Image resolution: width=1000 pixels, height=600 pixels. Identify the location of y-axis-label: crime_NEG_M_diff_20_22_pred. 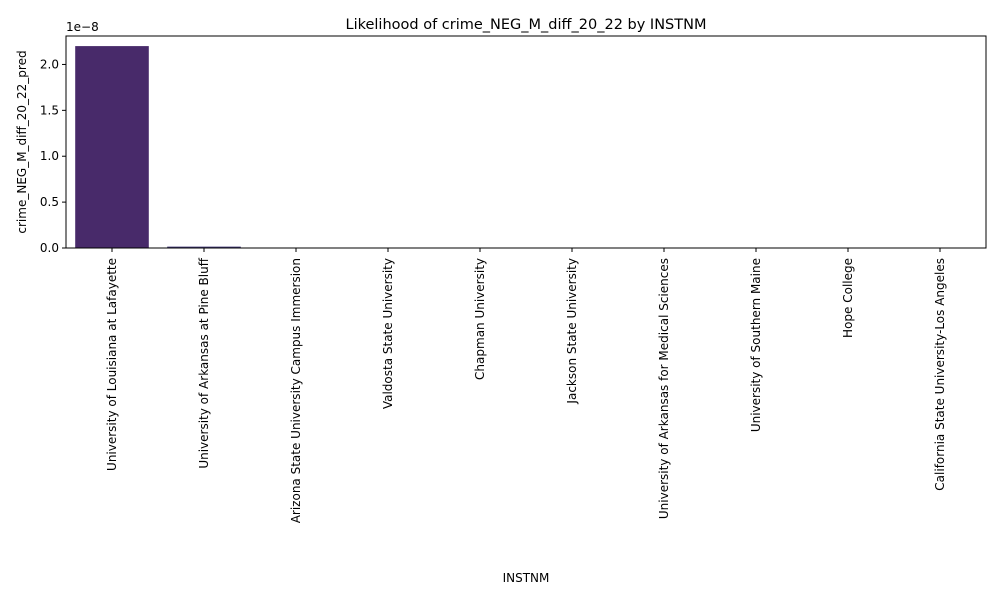
(22, 141).